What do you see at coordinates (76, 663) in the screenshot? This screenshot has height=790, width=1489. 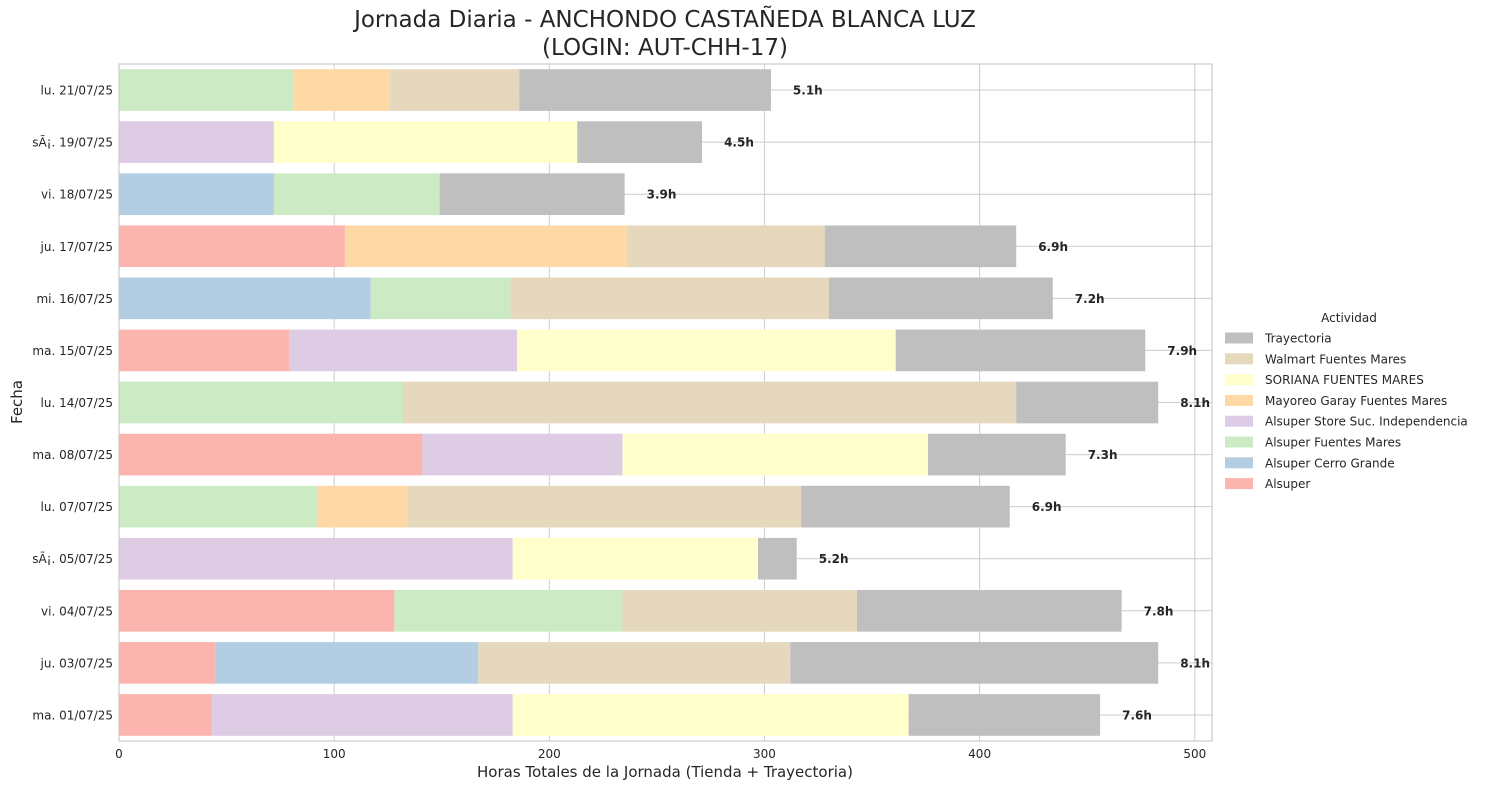 I see `y-tick-label: ju. 03/07/25` at bounding box center [76, 663].